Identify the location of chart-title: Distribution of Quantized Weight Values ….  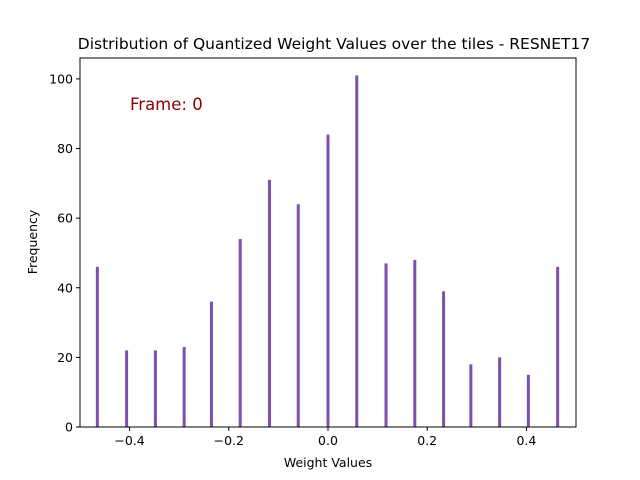
(334, 44).